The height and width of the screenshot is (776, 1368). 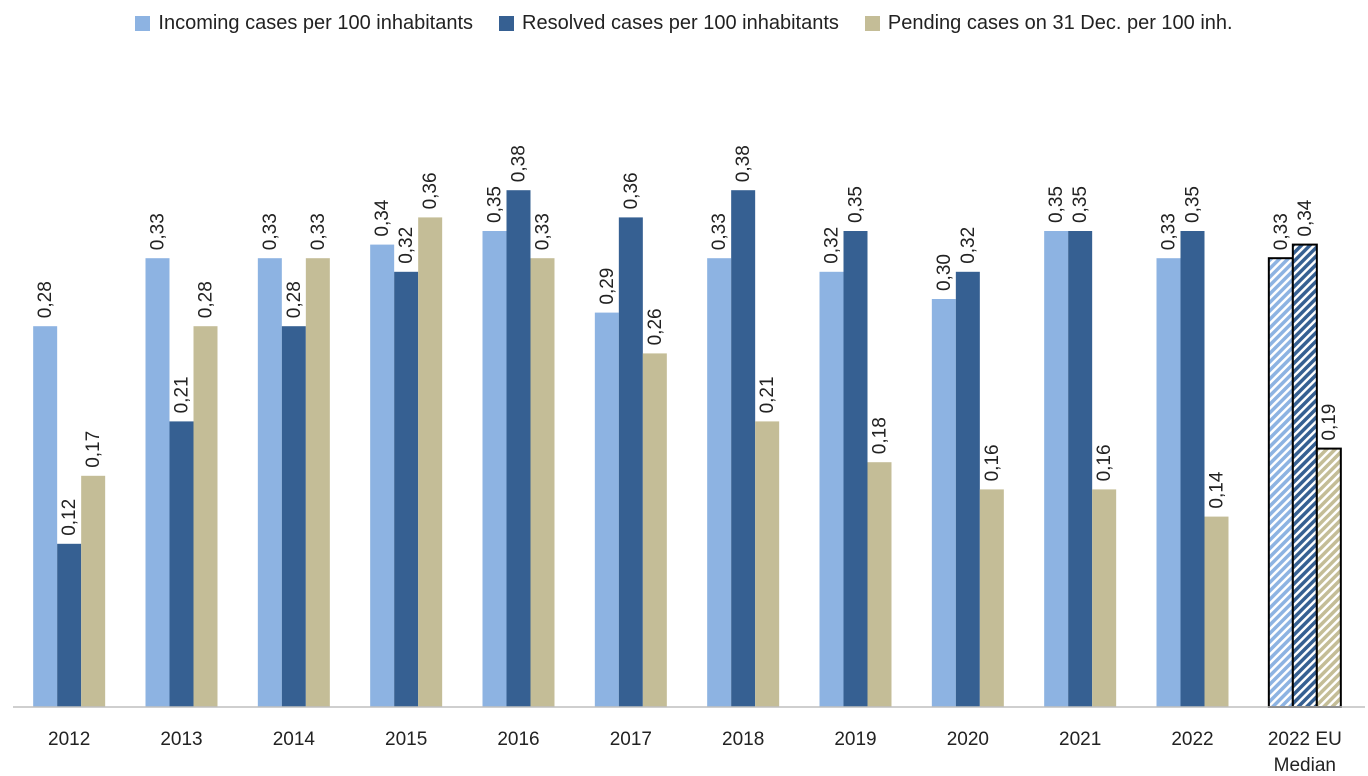 What do you see at coordinates (69, 739) in the screenshot?
I see `x-tick-label: 2012` at bounding box center [69, 739].